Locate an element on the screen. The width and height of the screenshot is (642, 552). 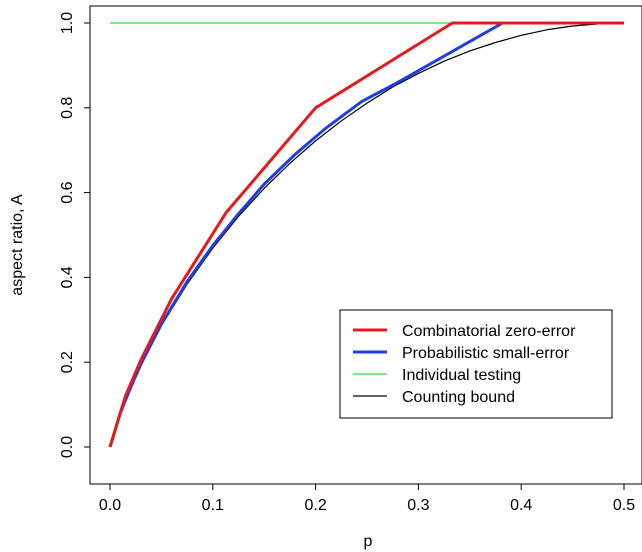
y-axis-label: aspect ratio, A is located at coordinates (17, 245).